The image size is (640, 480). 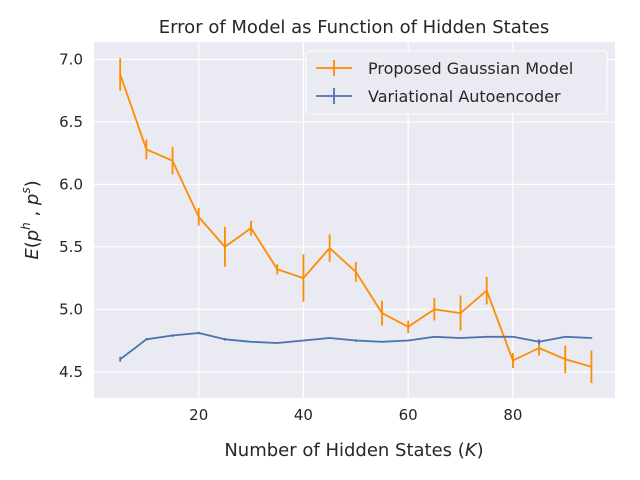 I want to click on x-axis-label: Number of Hidden States (K), so click(x=353, y=450).